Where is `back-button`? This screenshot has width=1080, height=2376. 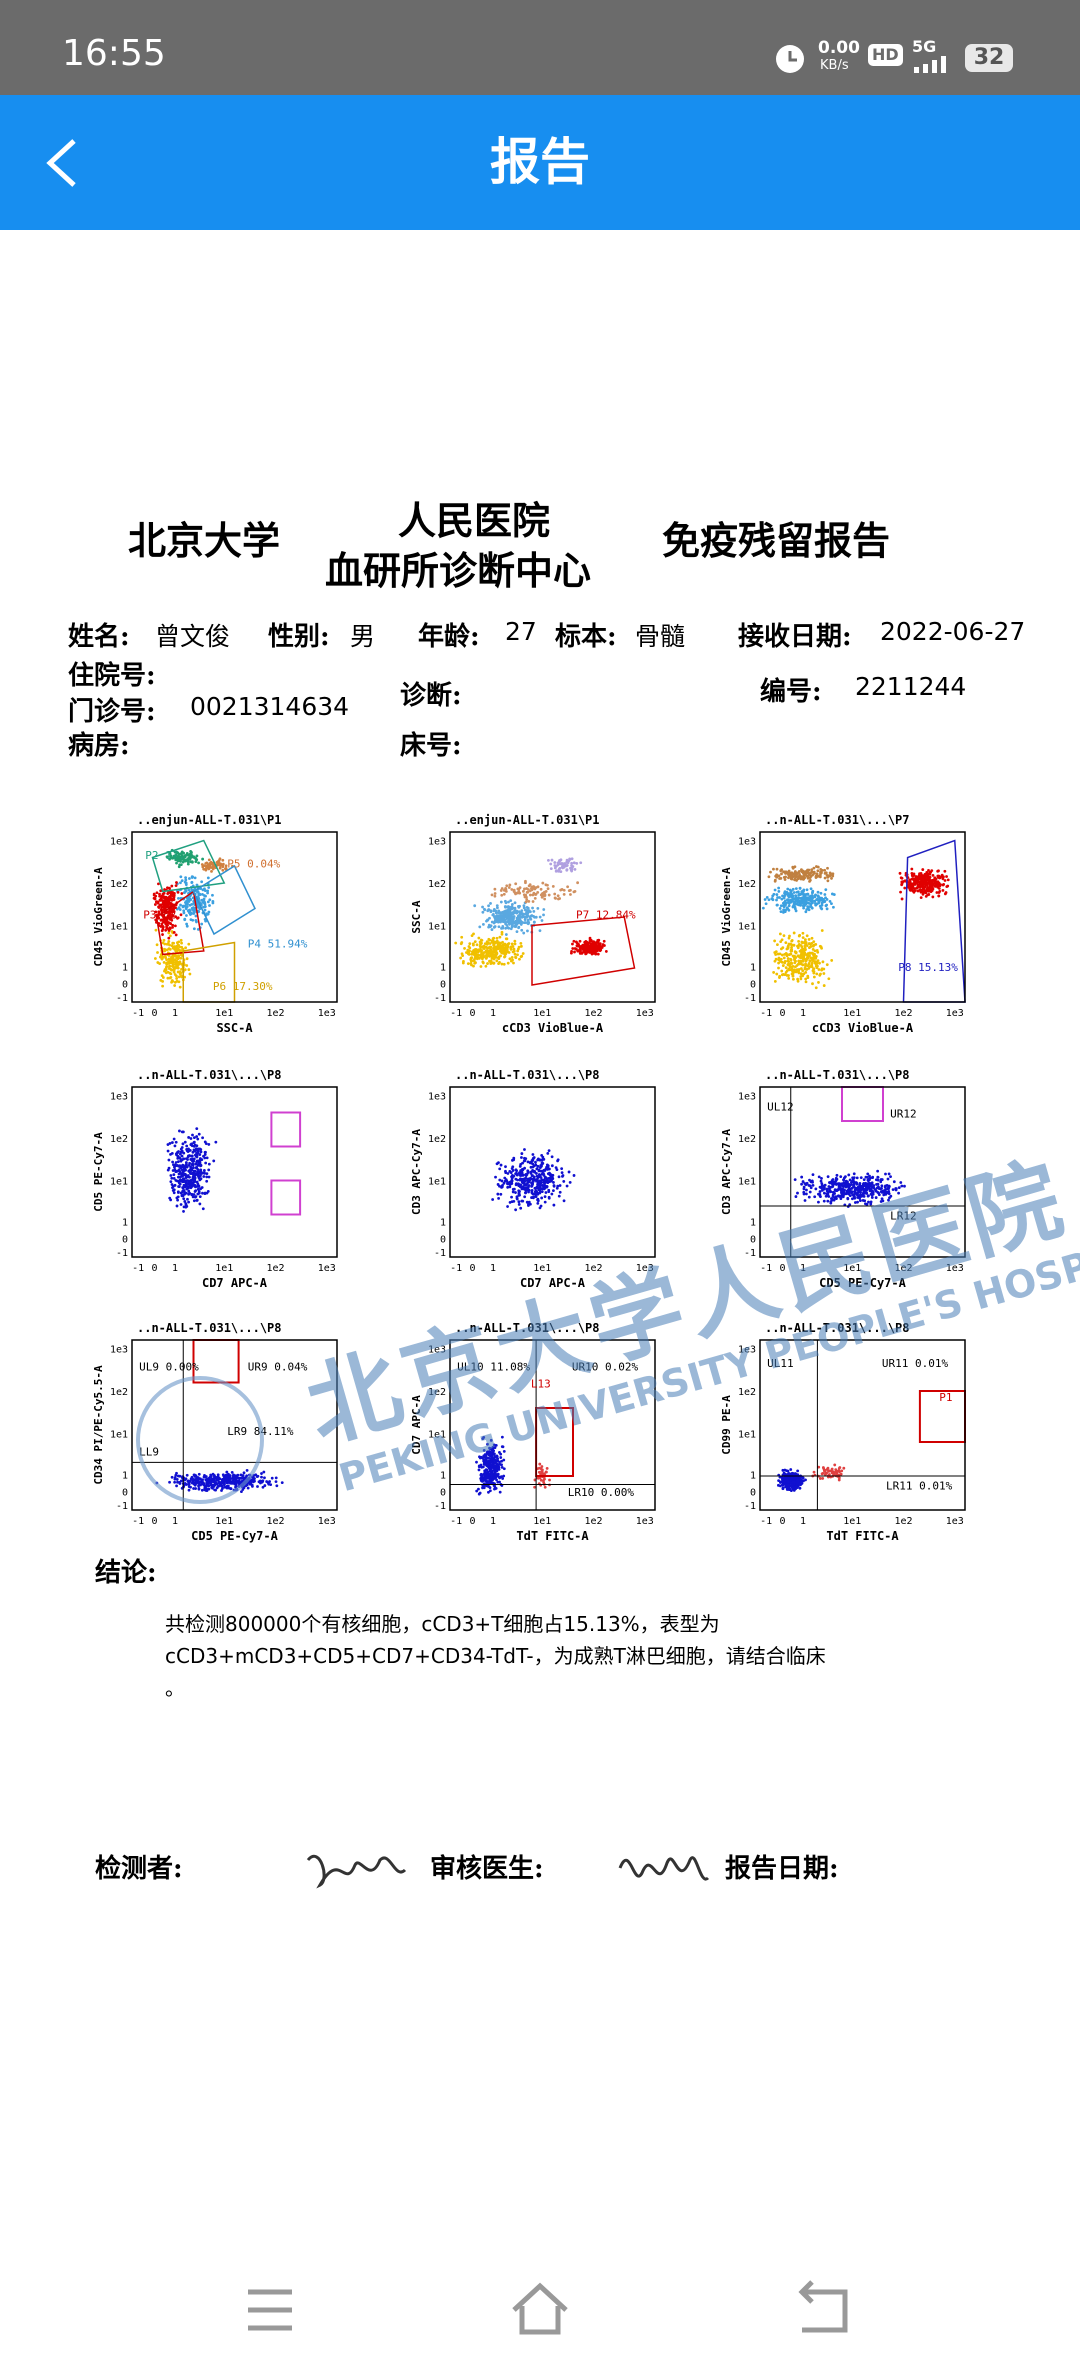
back-button is located at coordinates (62, 163).